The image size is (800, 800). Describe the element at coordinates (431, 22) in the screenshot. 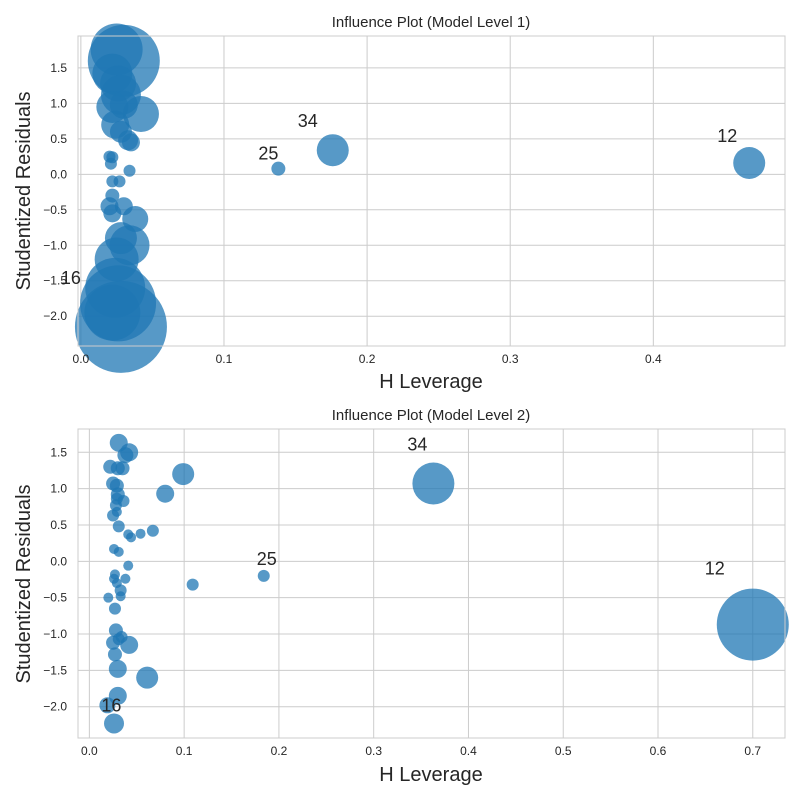

I see `chart-title: Influence Plot (Model Level 1)` at that location.